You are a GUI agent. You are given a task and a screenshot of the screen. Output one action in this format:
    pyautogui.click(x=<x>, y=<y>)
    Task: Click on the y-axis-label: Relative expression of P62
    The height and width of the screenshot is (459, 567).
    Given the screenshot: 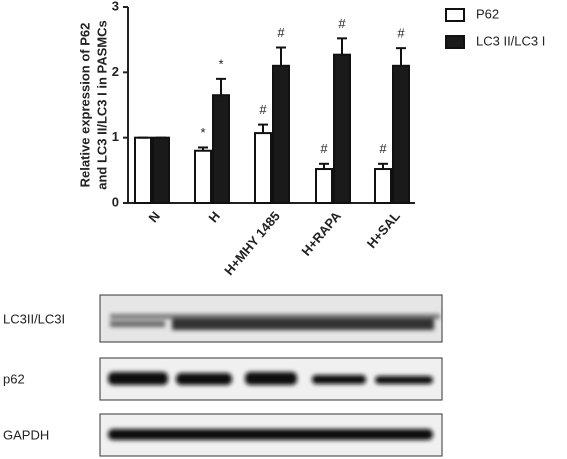 What is the action you would take?
    pyautogui.click(x=84, y=105)
    